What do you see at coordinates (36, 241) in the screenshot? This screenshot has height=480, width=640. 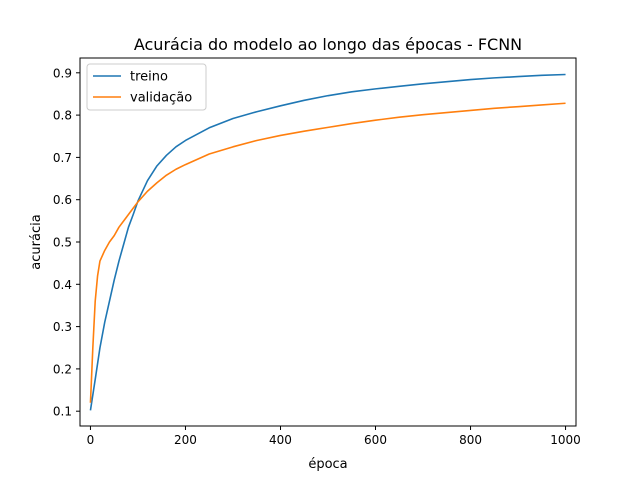 I see `y-axis-label: acurácia` at bounding box center [36, 241].